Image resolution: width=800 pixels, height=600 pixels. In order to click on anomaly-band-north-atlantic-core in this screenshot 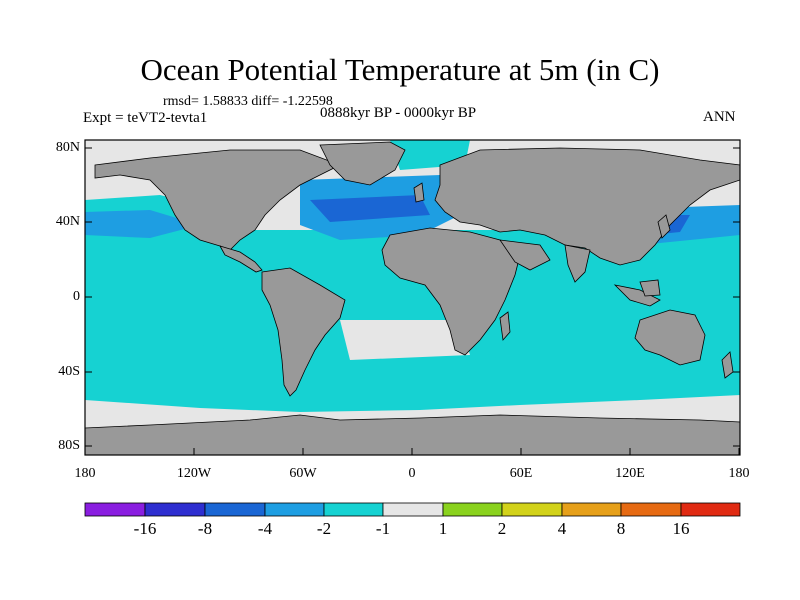, I will do `click(370, 208)`.